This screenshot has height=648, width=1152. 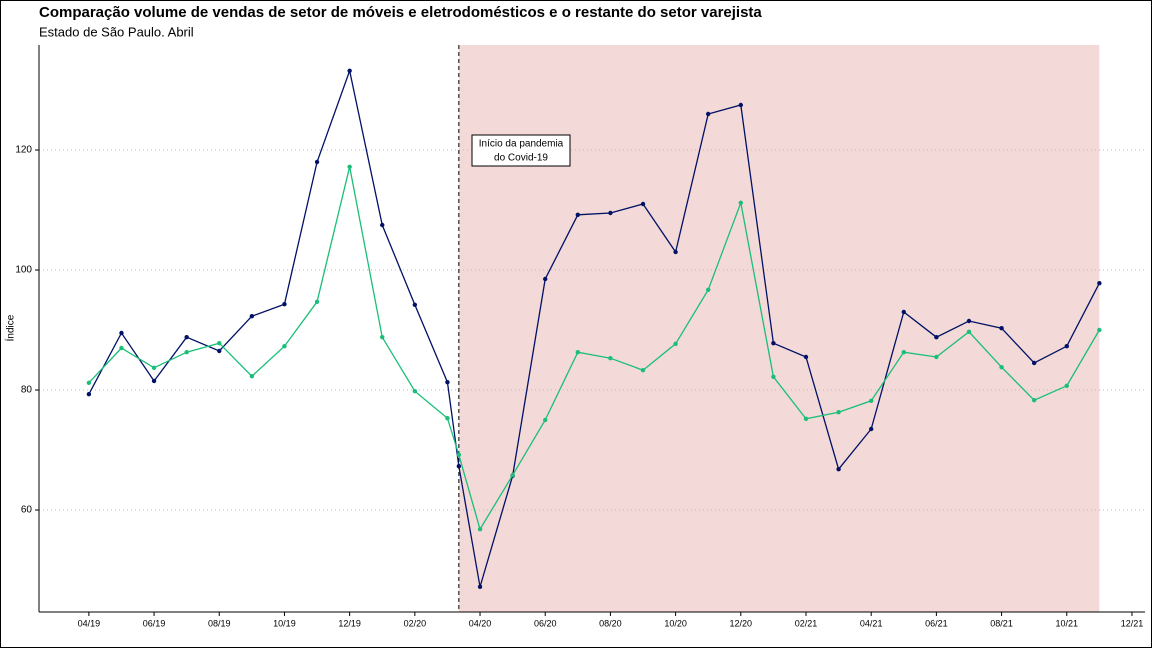 I want to click on x-tick-label: 06/21, so click(x=936, y=623).